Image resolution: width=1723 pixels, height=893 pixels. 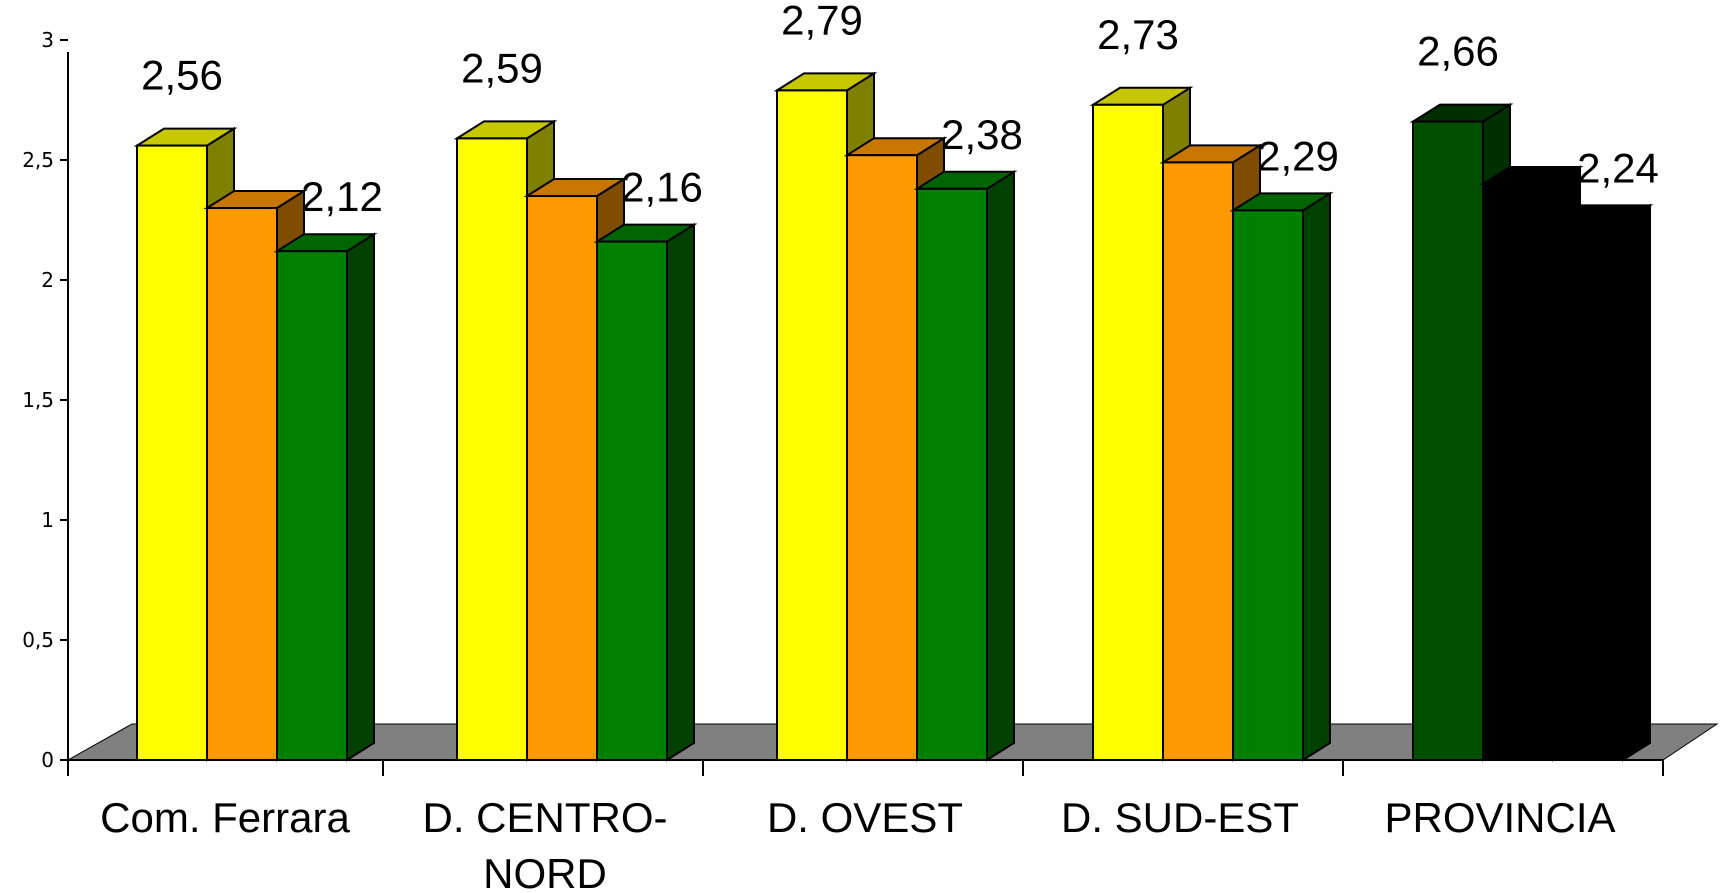 What do you see at coordinates (342, 196) in the screenshot?
I see `data-label: 2,12` at bounding box center [342, 196].